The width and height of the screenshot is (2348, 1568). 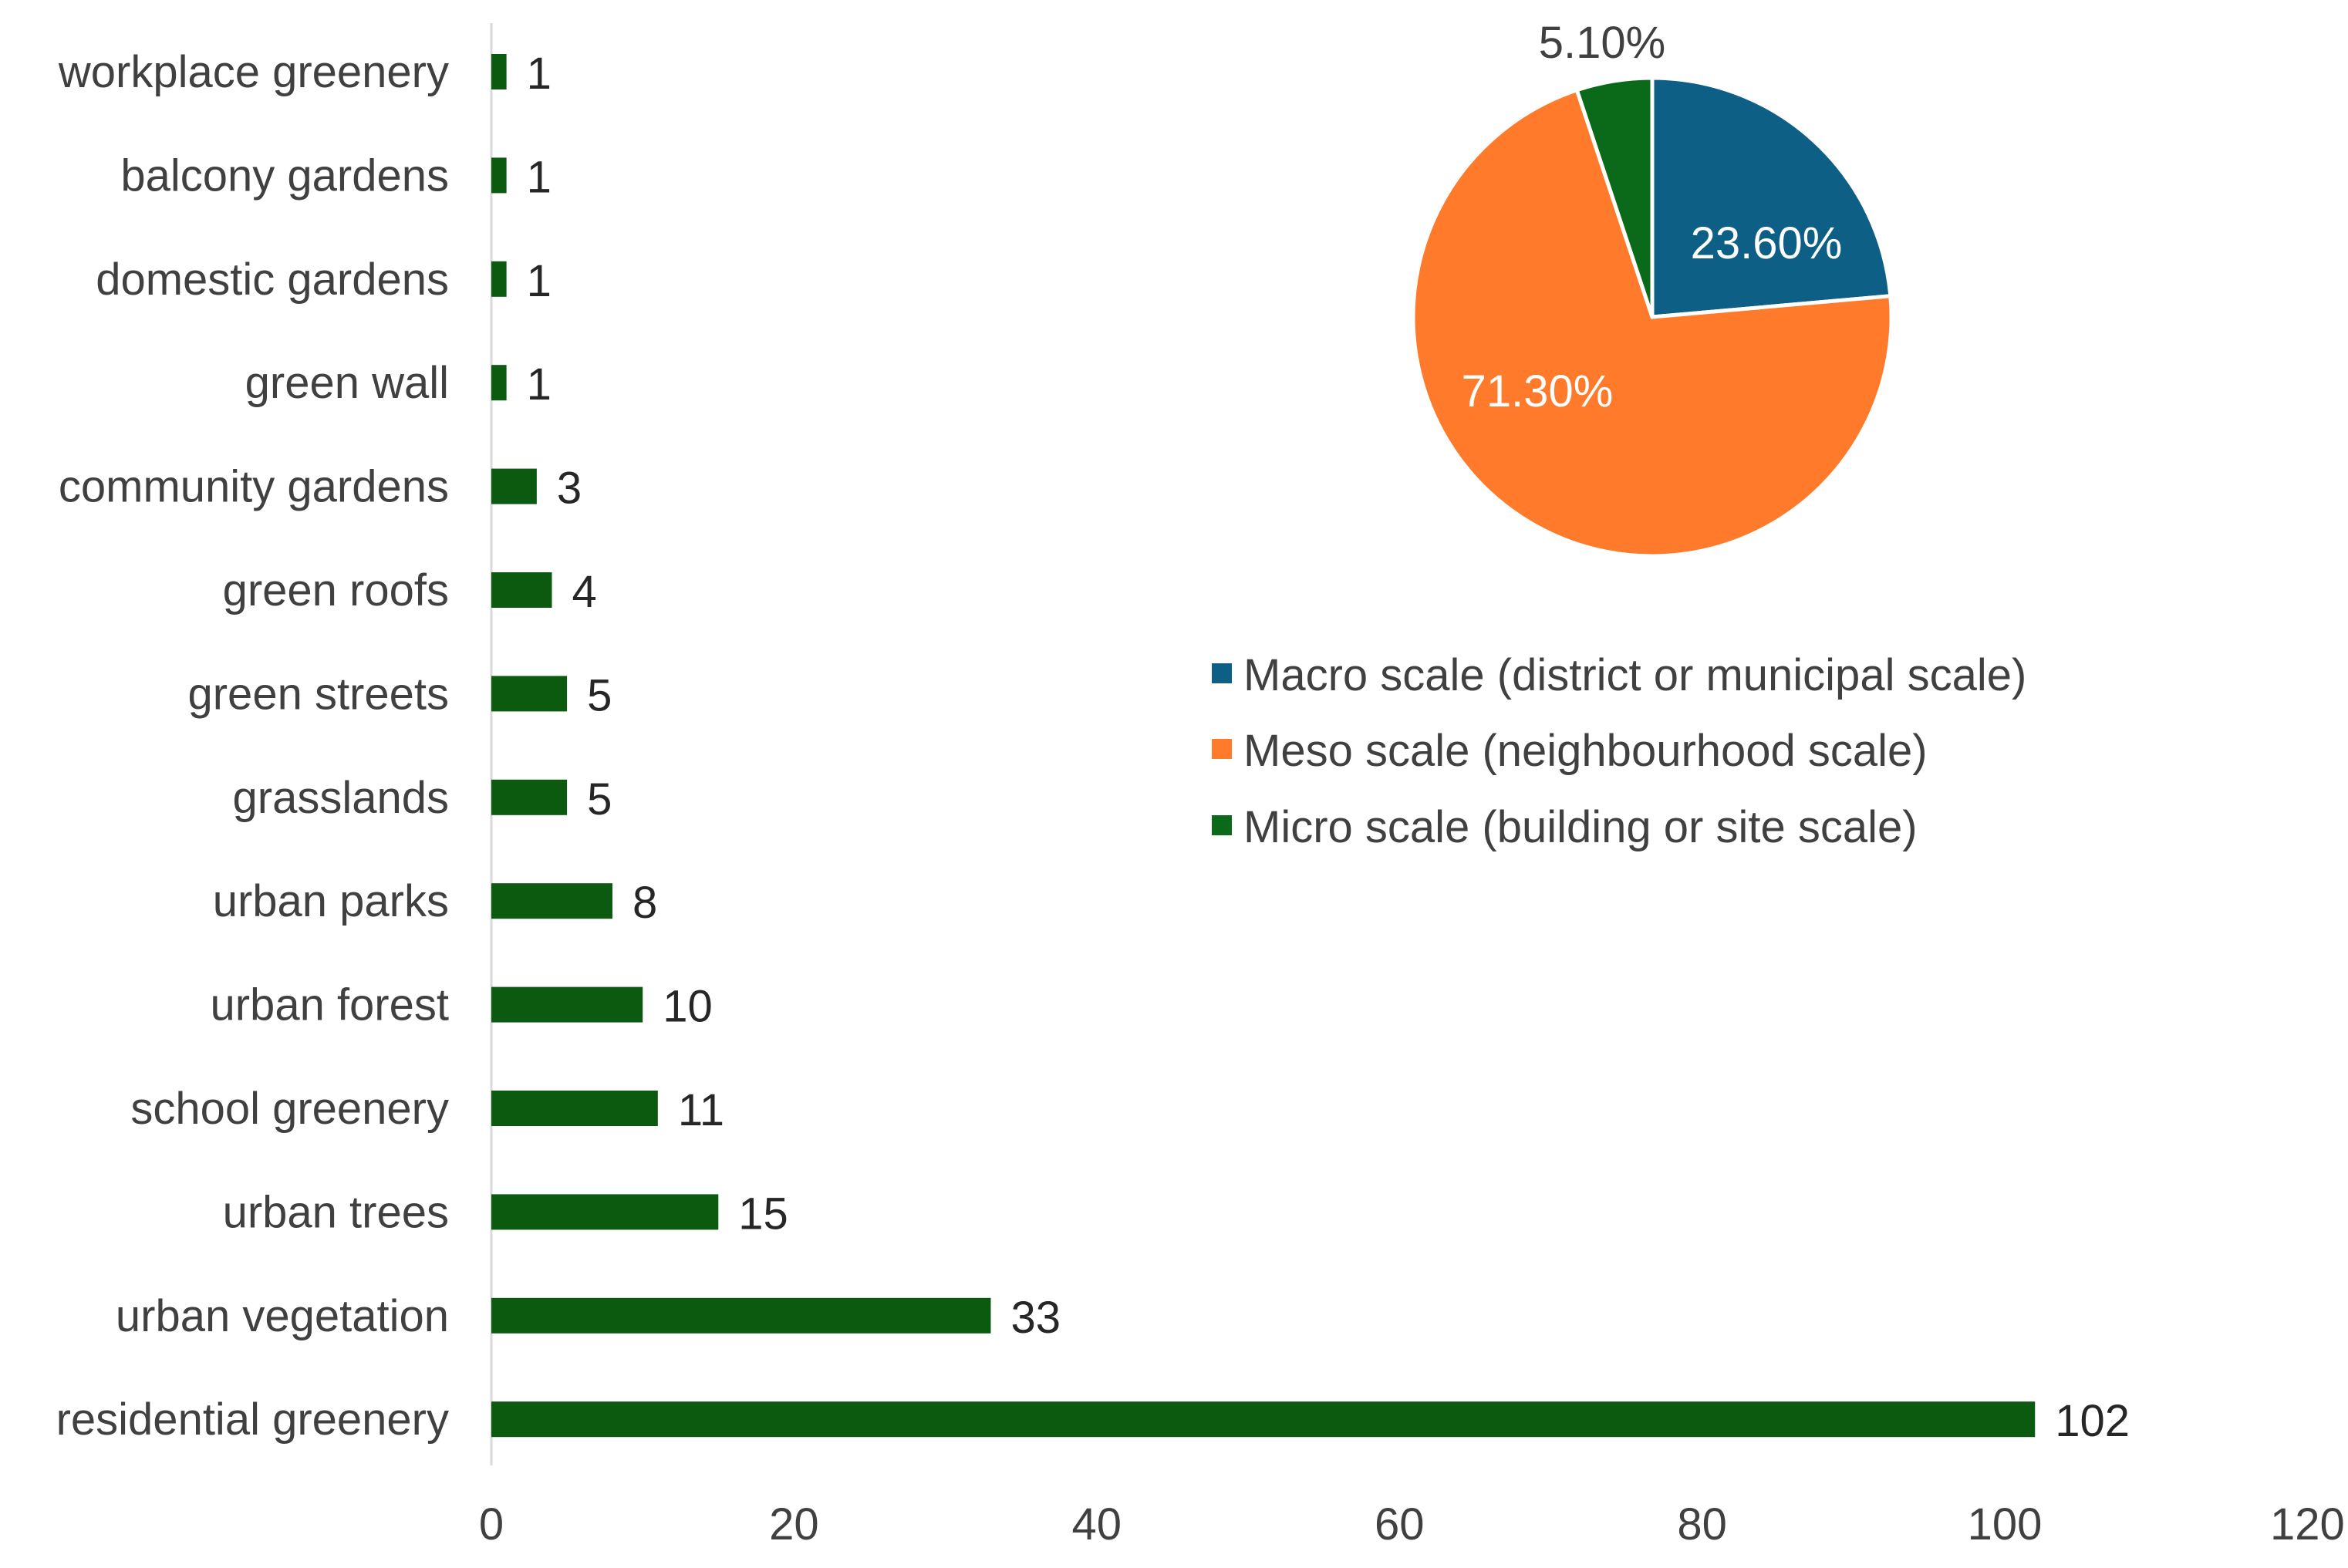 I want to click on x-tick-label: 40, so click(x=1097, y=1524).